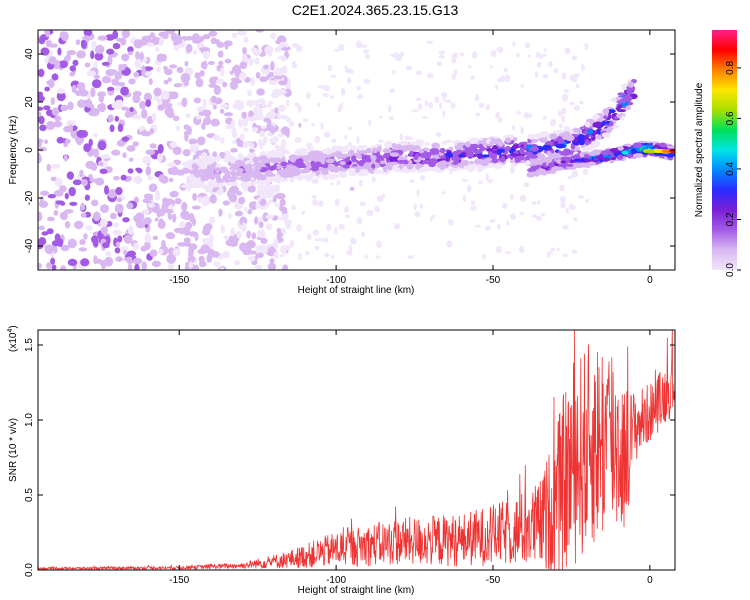 This screenshot has width=750, height=600. Describe the element at coordinates (730, 118) in the screenshot. I see `colorbar-tick-label: 0.6` at that location.